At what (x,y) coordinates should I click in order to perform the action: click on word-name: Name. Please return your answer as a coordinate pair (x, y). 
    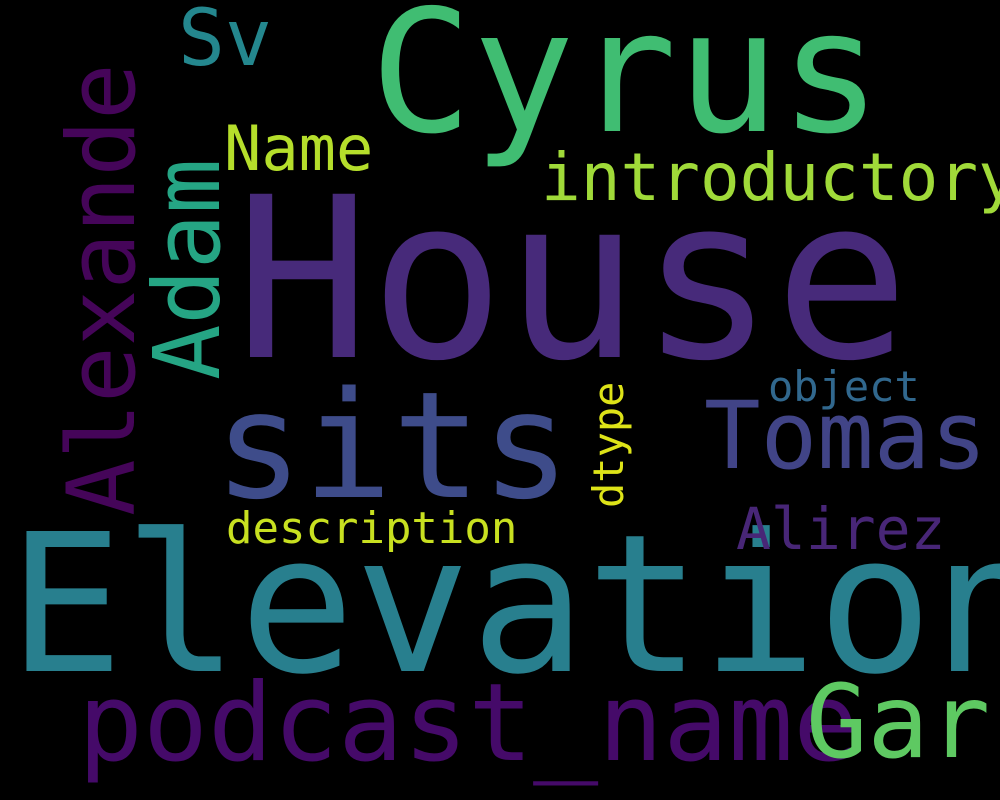
    Looking at the image, I should click on (299, 148).